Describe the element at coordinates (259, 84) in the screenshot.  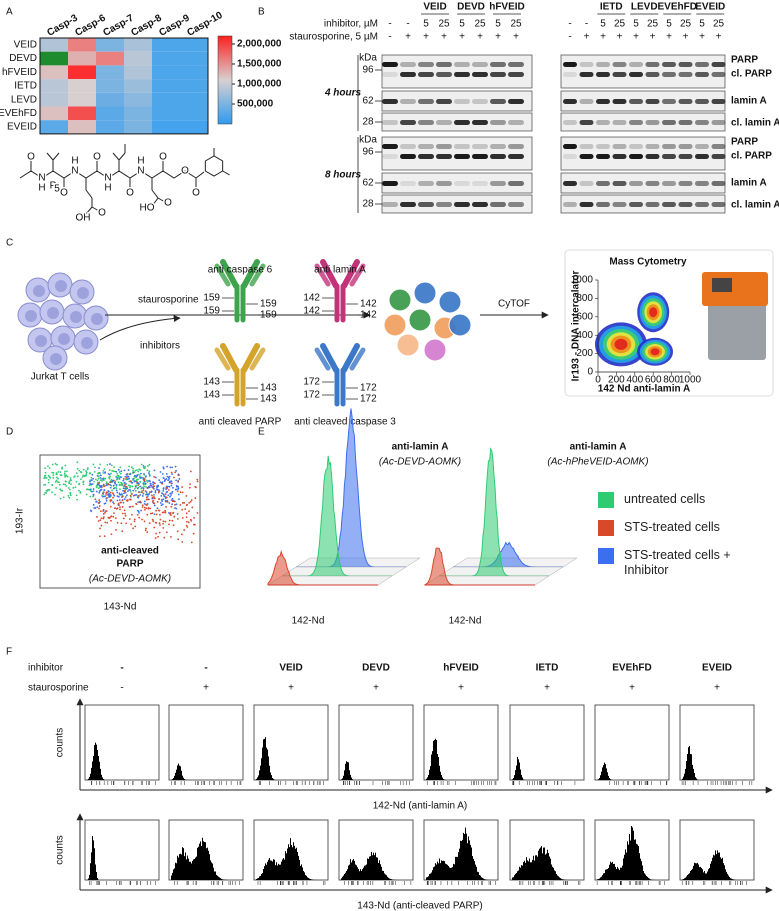
I see `colorbar-label: 1,000,000` at that location.